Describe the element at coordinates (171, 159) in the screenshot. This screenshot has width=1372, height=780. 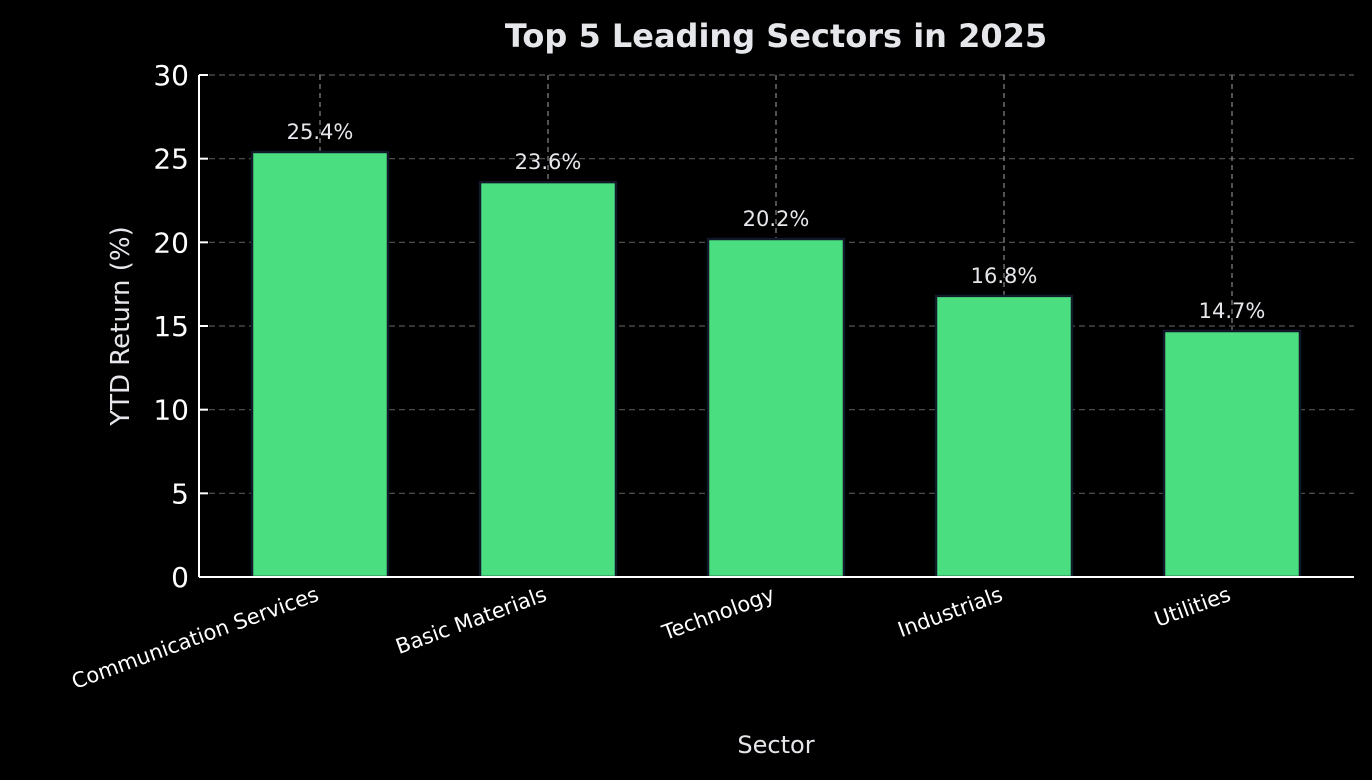
I see `y-tick-label: 25` at that location.